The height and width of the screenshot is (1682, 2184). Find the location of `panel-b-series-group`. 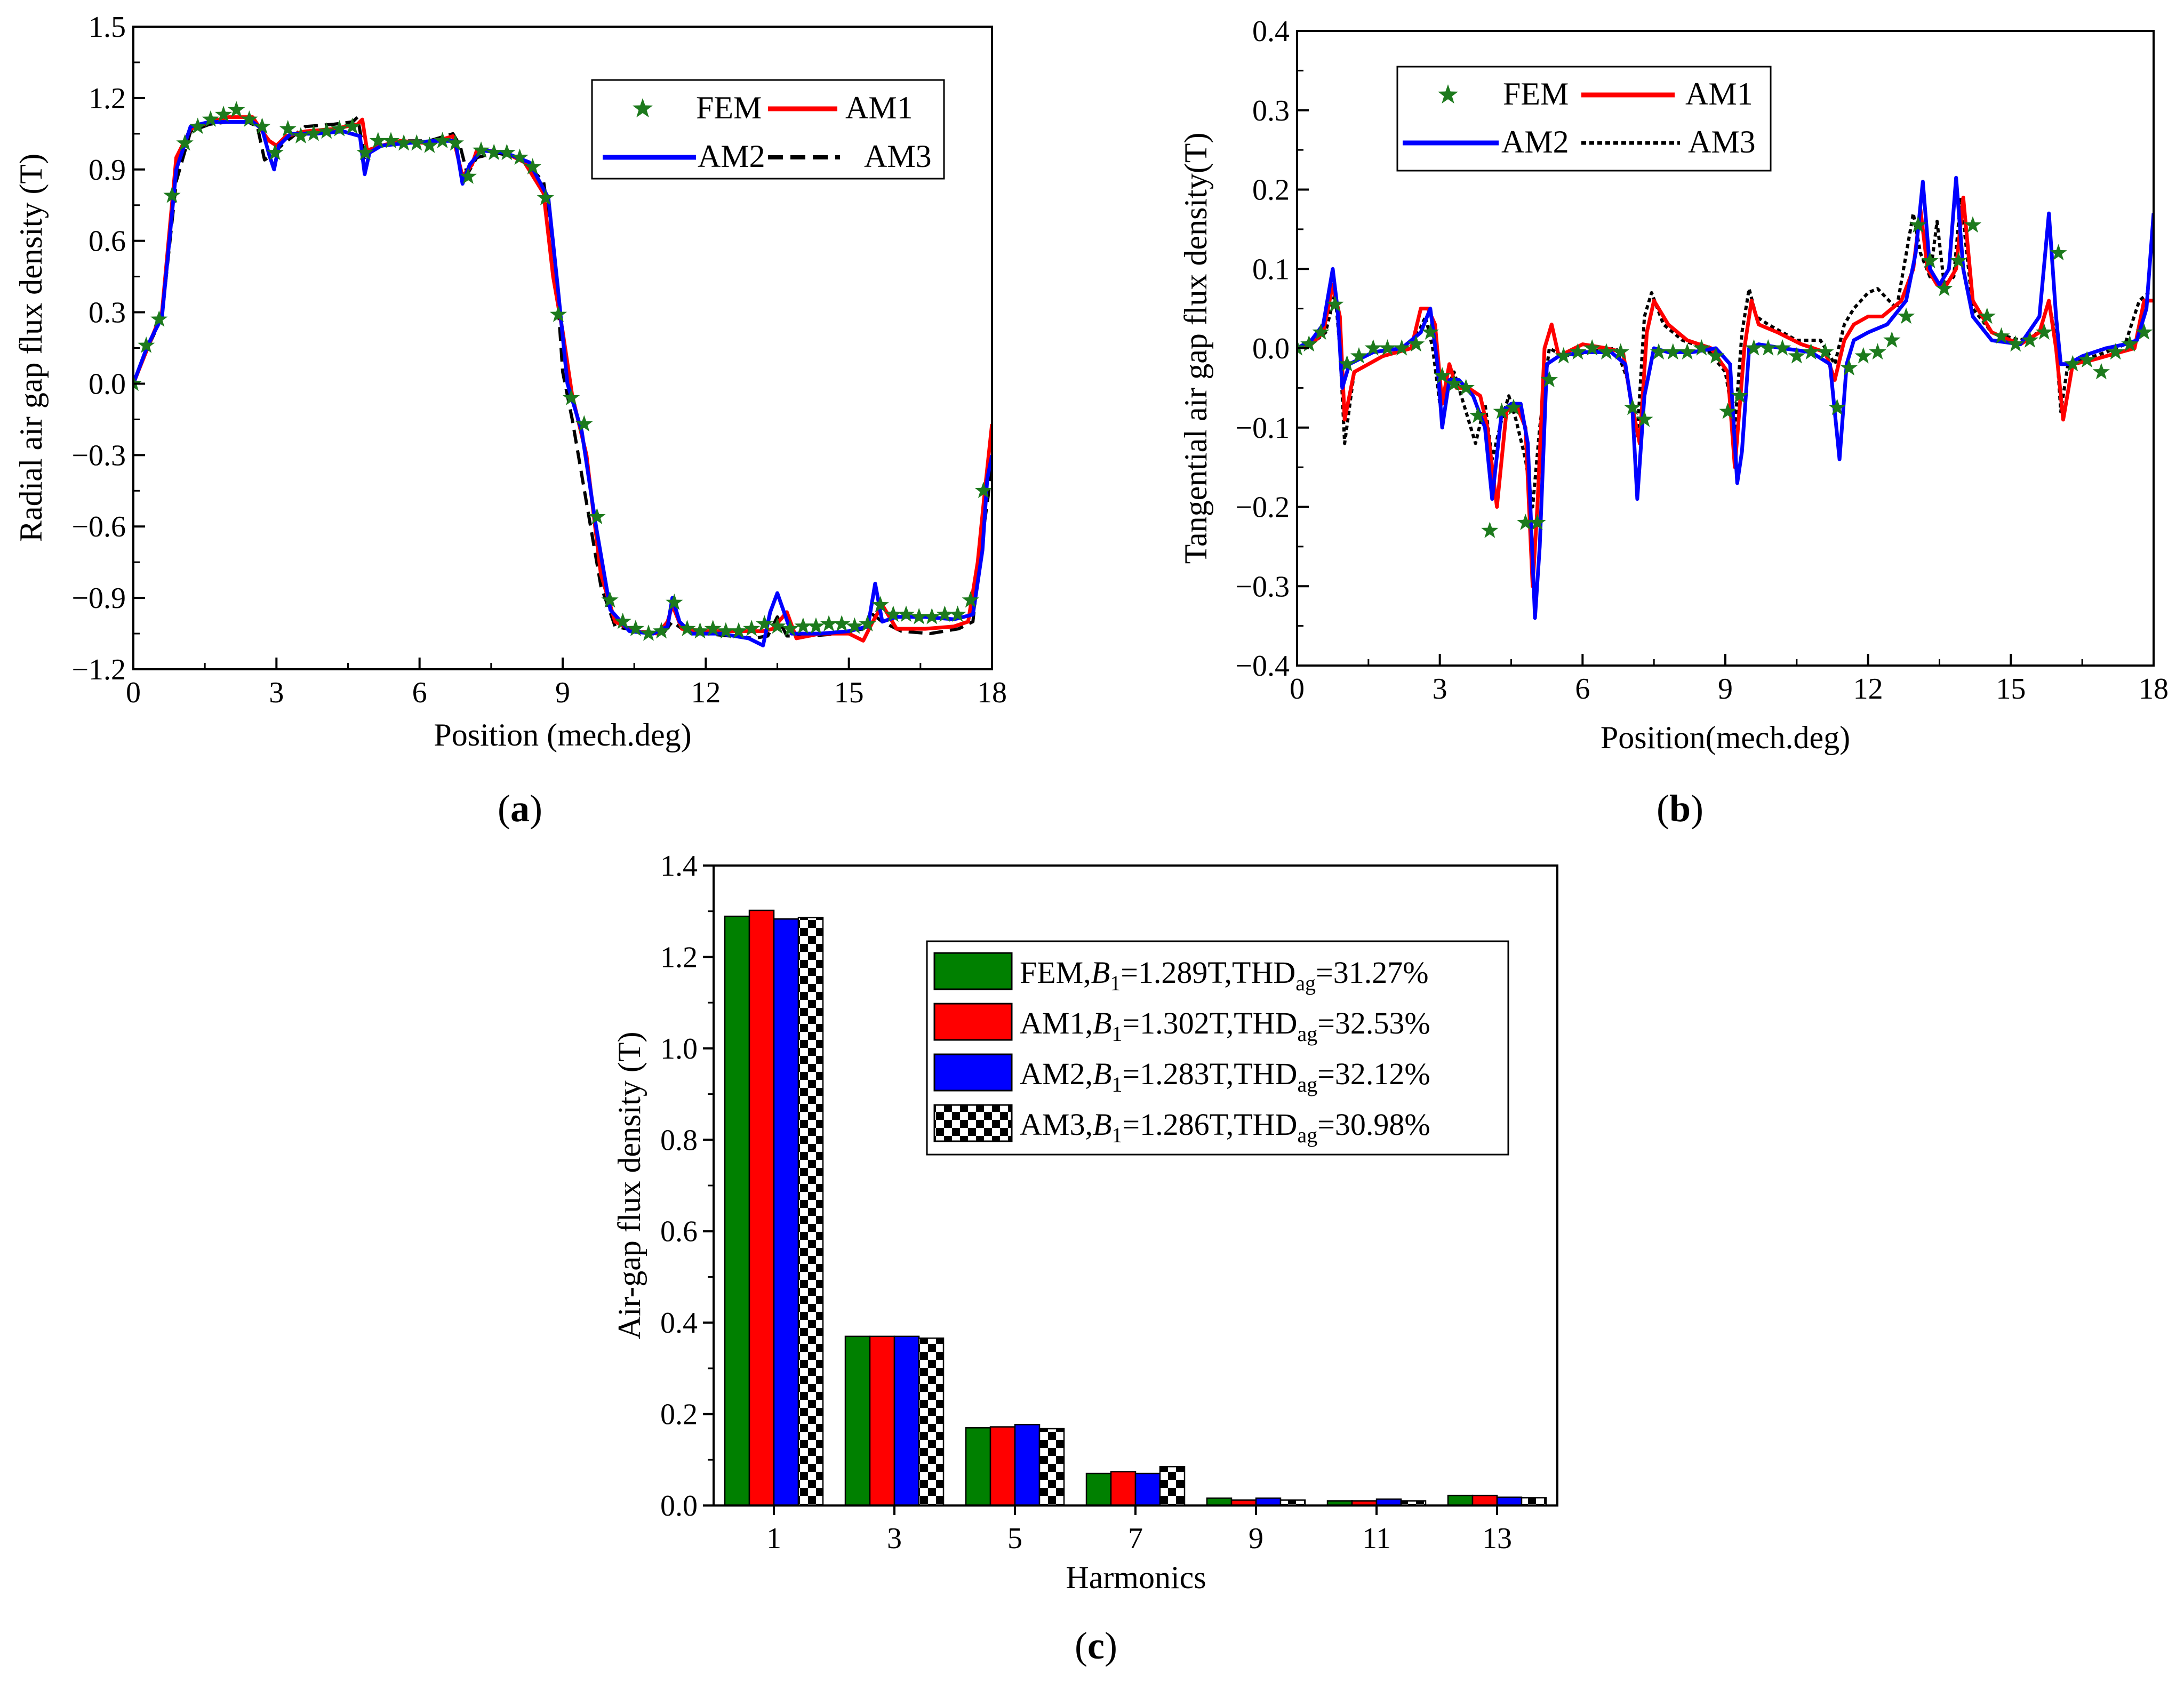

panel-b-series-group is located at coordinates (1725, 397).